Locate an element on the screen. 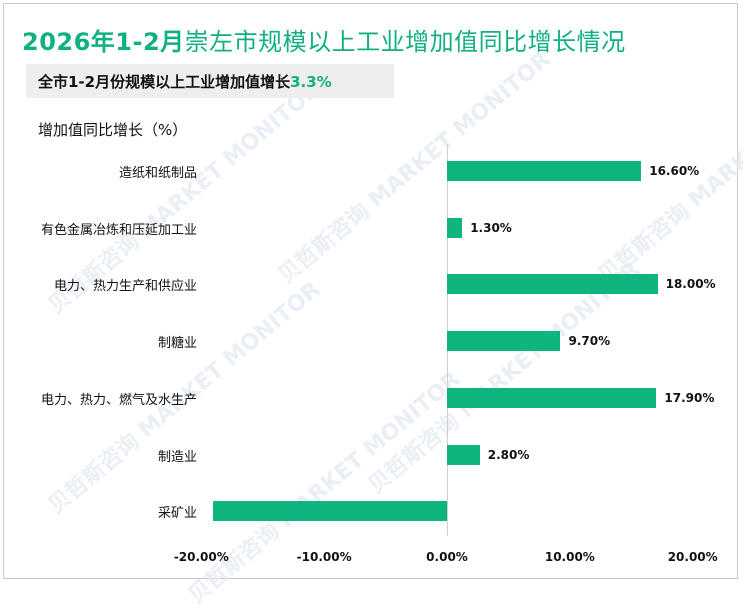  category-label: 制造业 is located at coordinates (177, 457).